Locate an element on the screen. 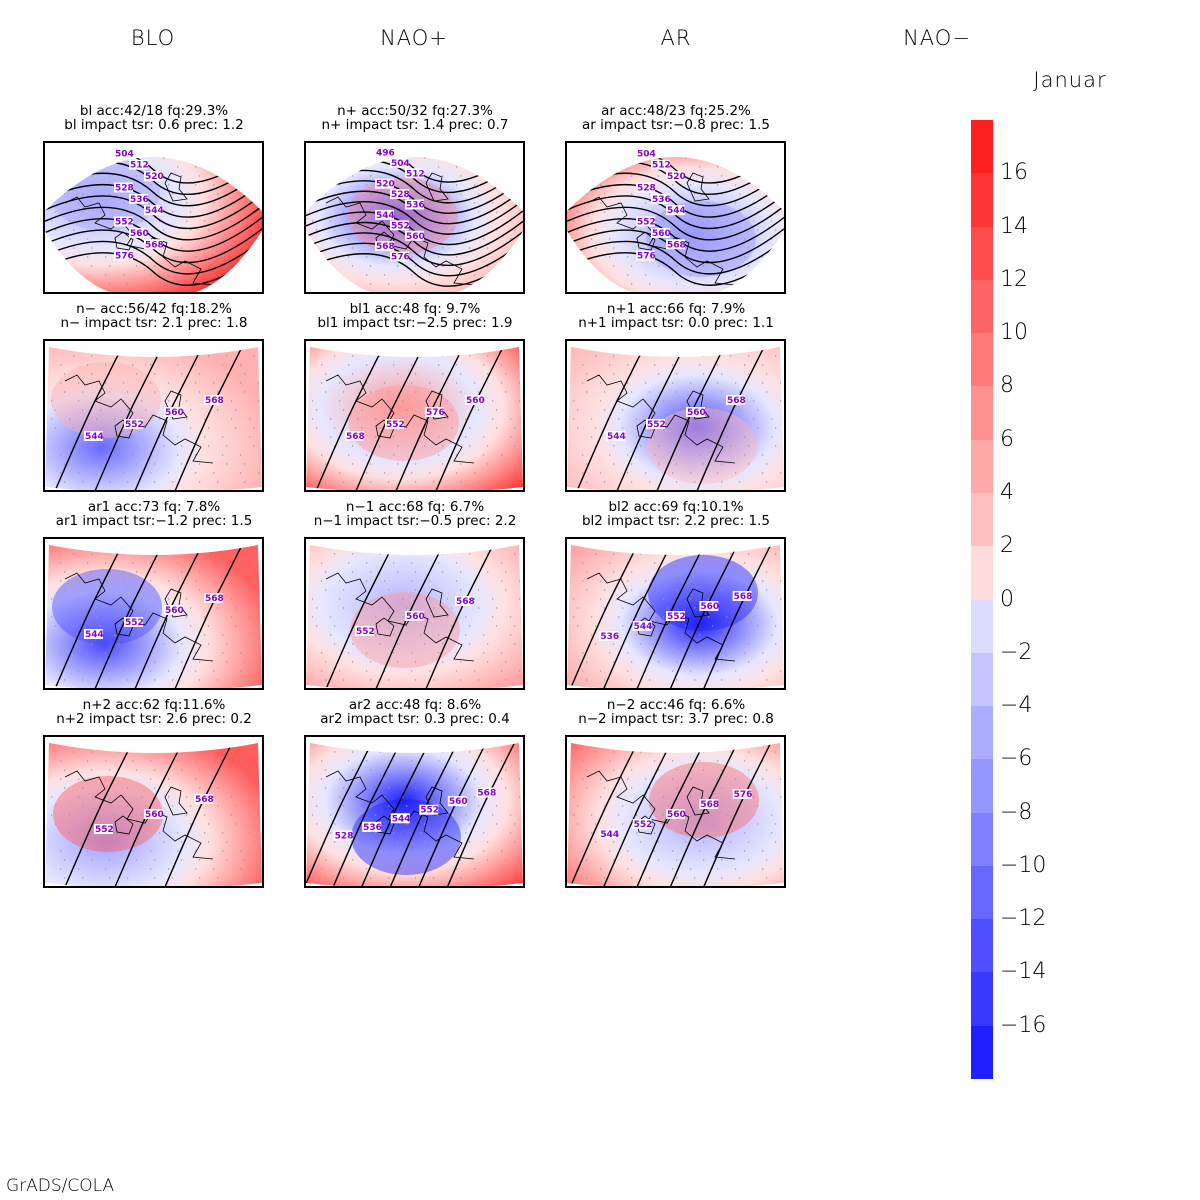  map-panel: 496 504 512 520 528 536 544 552 560 568 576 is located at coordinates (414, 217).